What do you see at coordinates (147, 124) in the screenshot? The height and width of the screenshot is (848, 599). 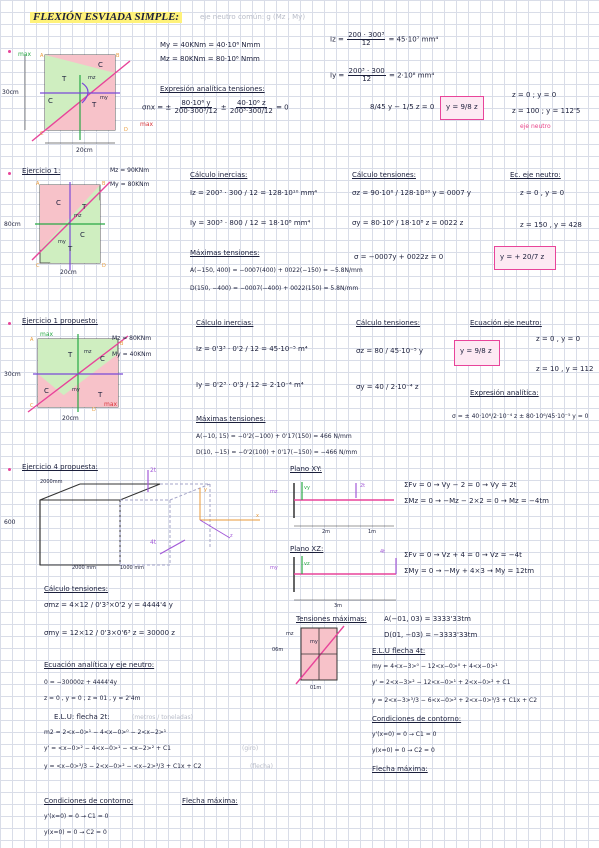 I see `label-max-bottom: max` at bounding box center [147, 124].